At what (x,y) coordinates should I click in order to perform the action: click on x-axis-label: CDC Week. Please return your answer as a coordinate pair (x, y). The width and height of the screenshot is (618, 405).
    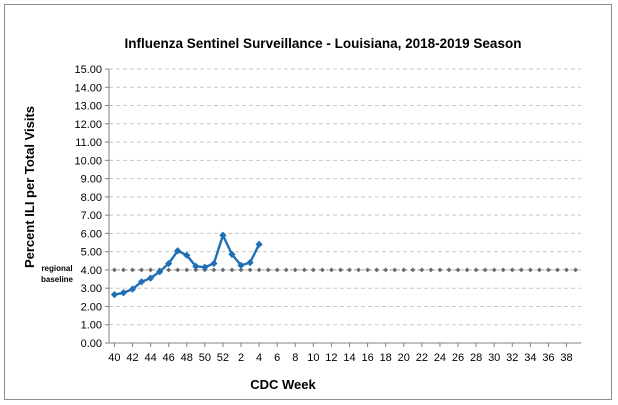
    Looking at the image, I should click on (283, 384).